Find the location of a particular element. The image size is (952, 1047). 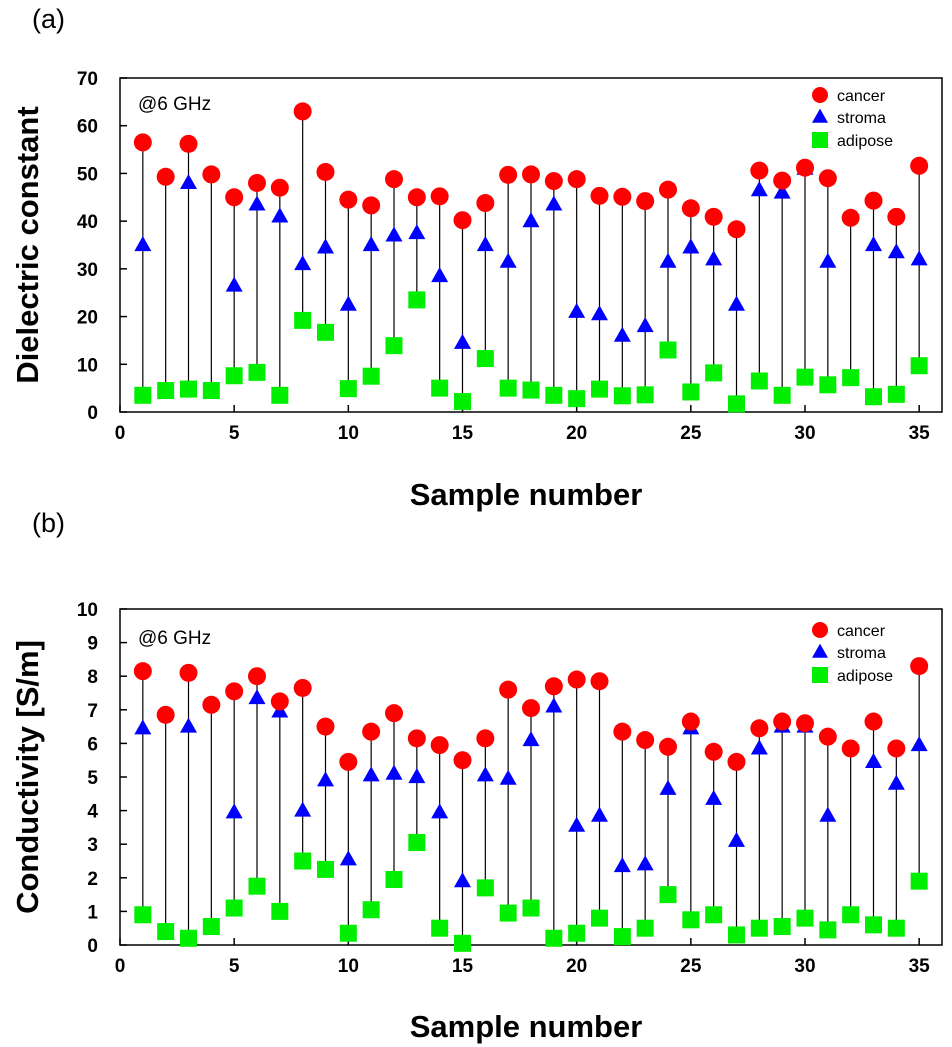

legend-label-stroma: stroma is located at coordinates (861, 653).